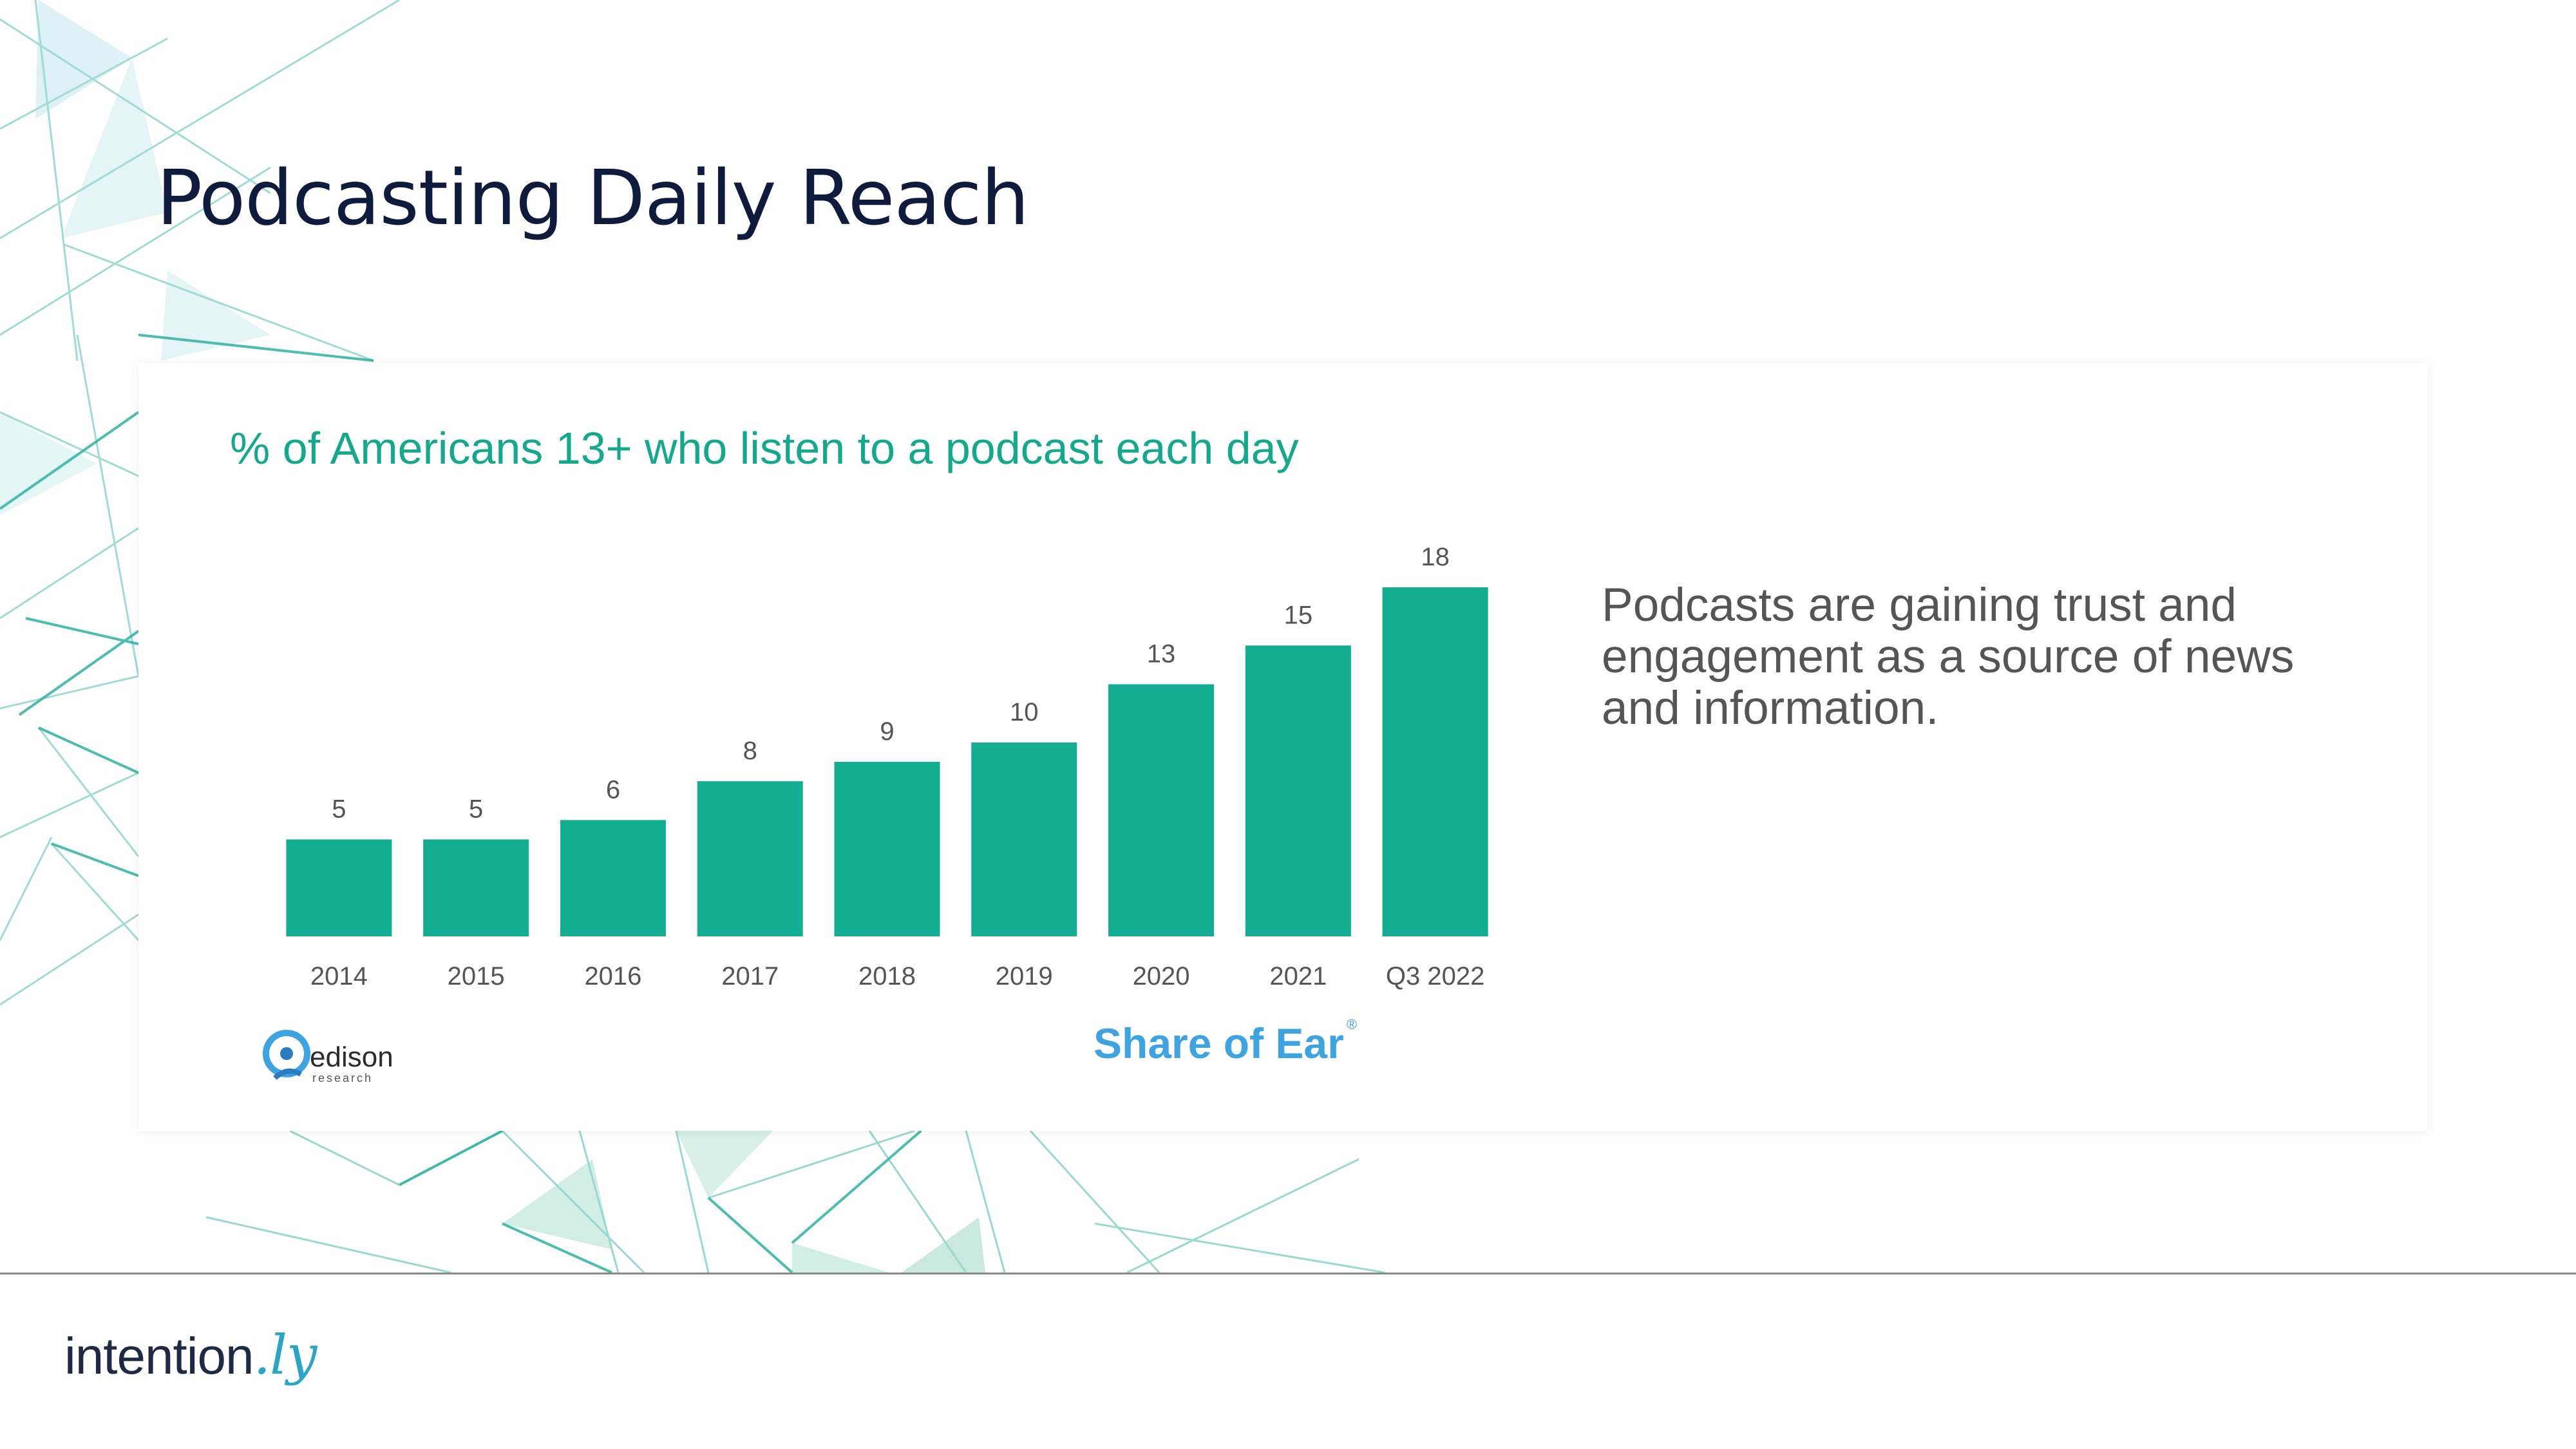 This screenshot has height=1449, width=2576. Describe the element at coordinates (339, 976) in the screenshot. I see `x-tick-label: 2014` at that location.